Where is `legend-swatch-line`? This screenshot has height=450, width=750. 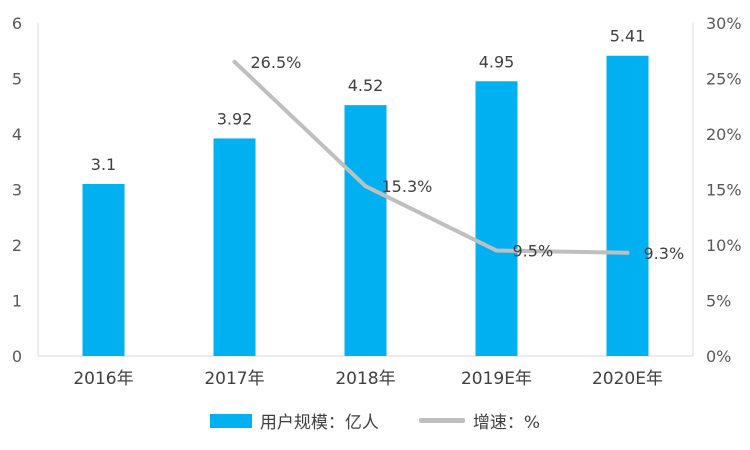 legend-swatch-line is located at coordinates (441, 420).